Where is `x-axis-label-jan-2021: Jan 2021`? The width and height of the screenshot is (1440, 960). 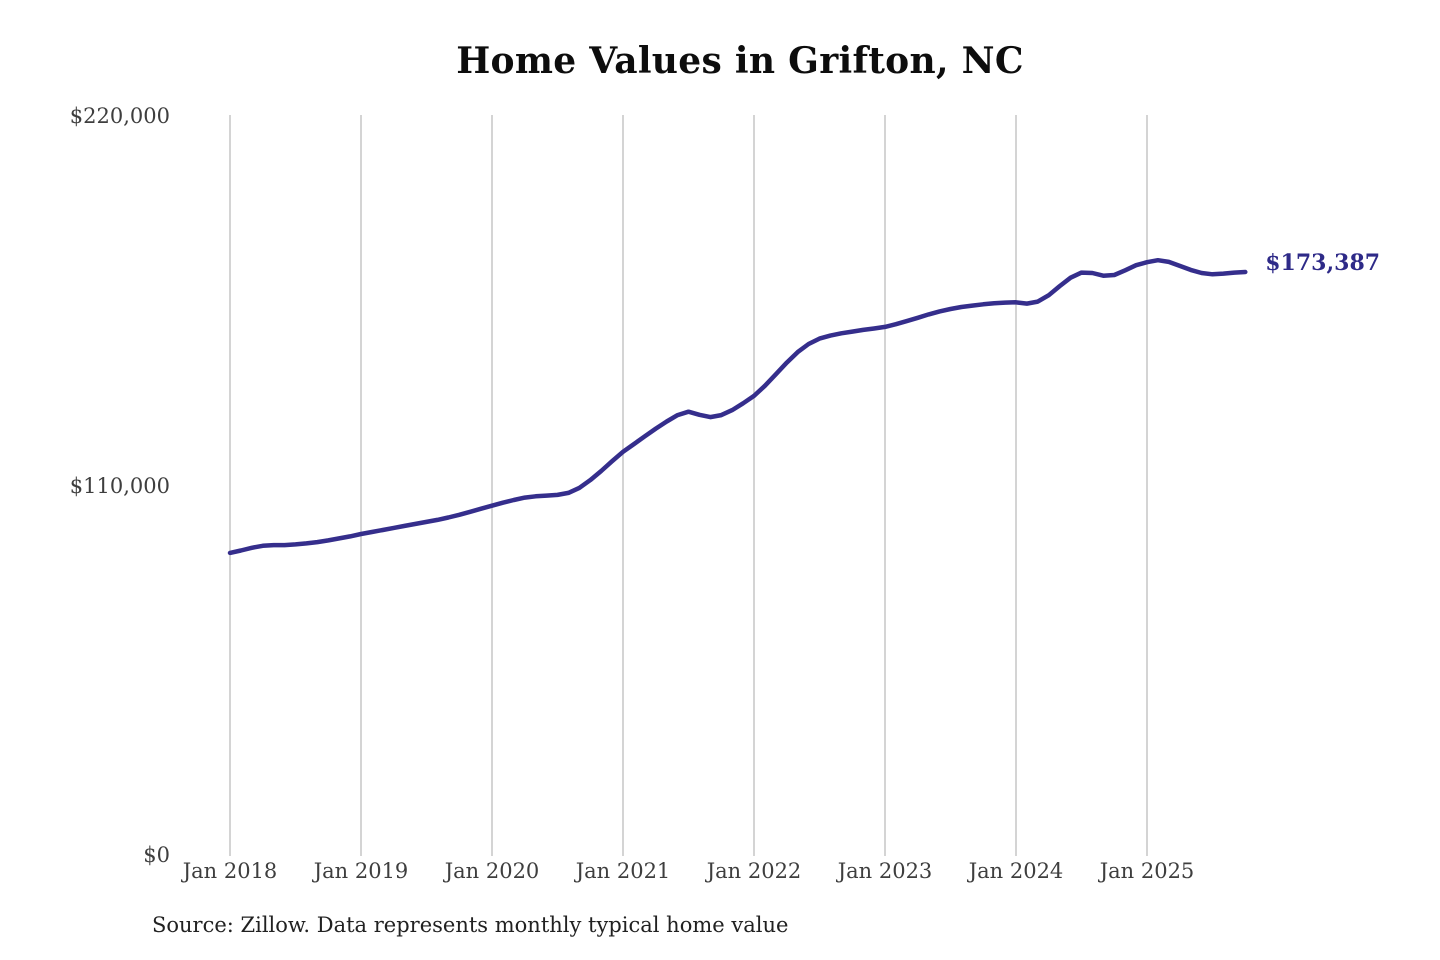
x-axis-label-jan-2021: Jan 2021 is located at coordinates (623, 871).